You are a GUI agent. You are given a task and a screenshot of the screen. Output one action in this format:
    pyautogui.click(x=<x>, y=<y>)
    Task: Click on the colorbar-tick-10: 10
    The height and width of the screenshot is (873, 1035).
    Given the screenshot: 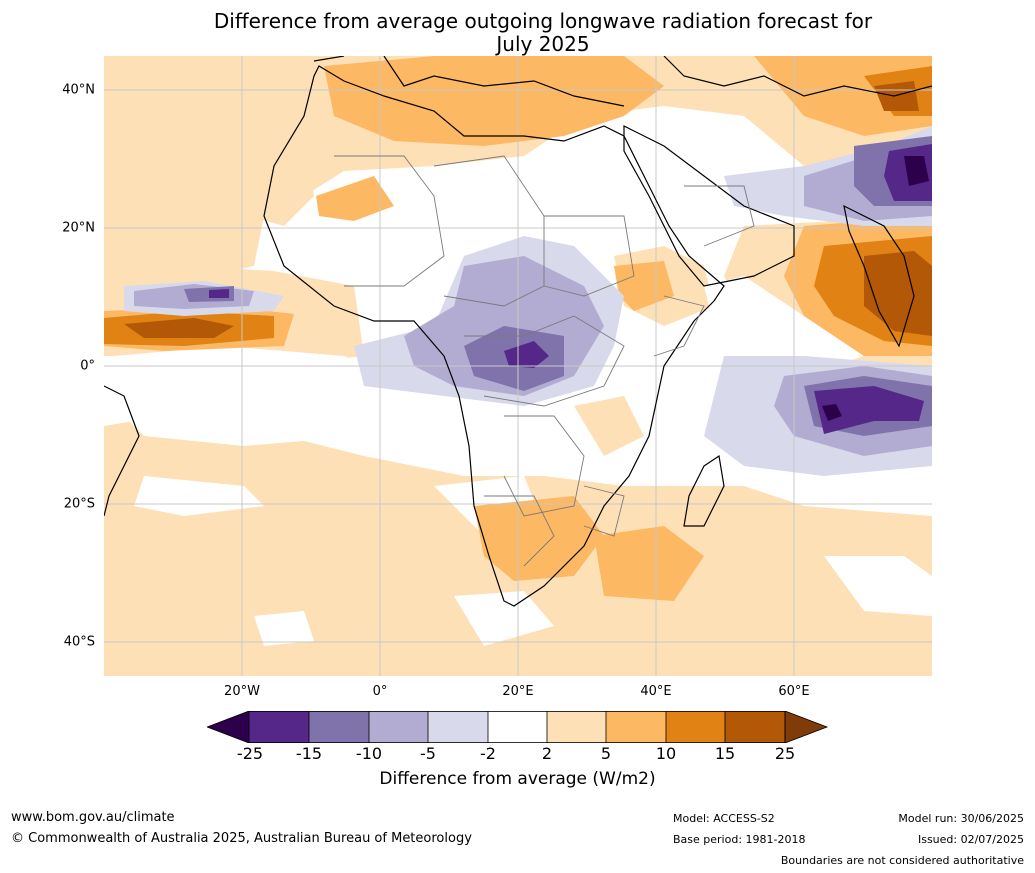 What is the action you would take?
    pyautogui.click(x=666, y=753)
    